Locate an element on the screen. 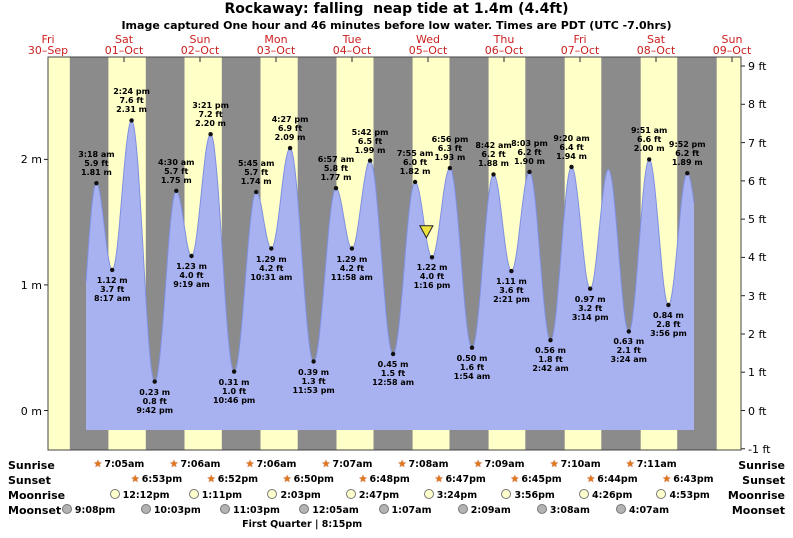 This screenshot has height=538, width=793. annotation-line: 6:56 pm is located at coordinates (450, 140).